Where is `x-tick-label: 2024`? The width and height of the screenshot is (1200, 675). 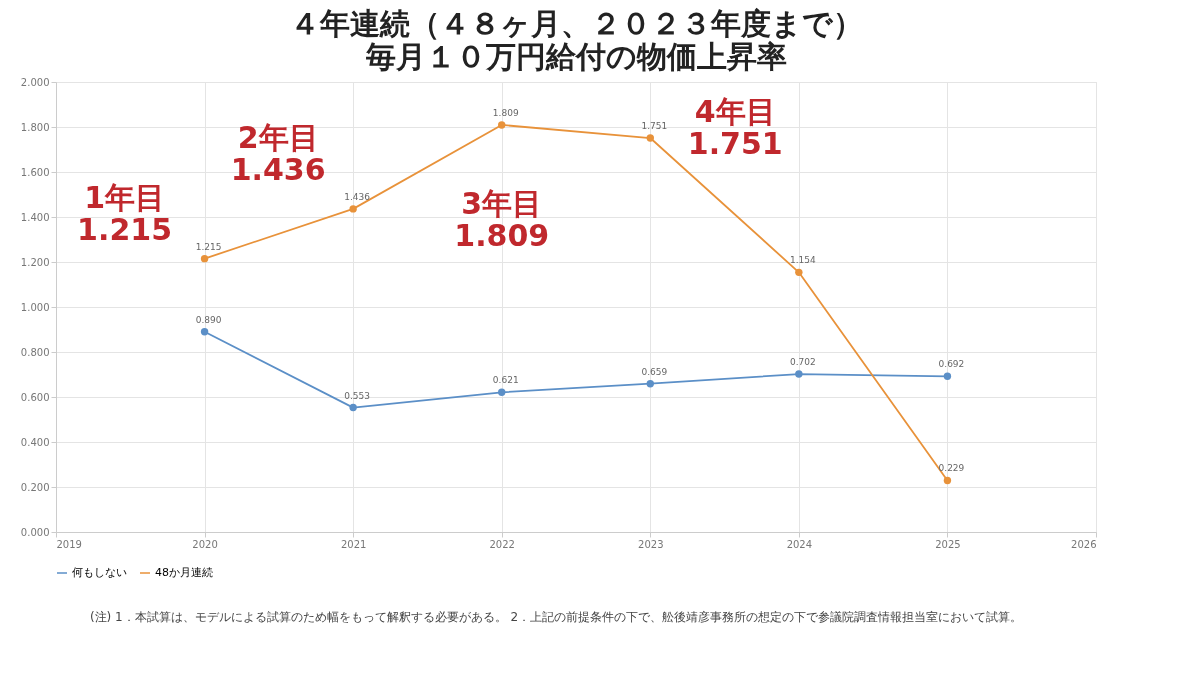 x-tick-label: 2024 is located at coordinates (799, 544).